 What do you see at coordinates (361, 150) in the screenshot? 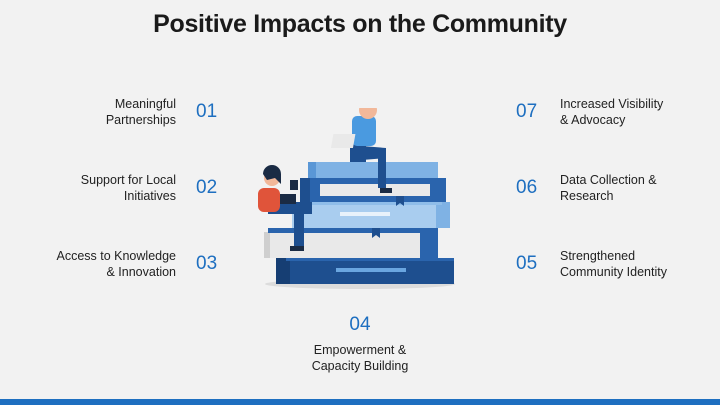
I see `man-reader` at bounding box center [361, 150].